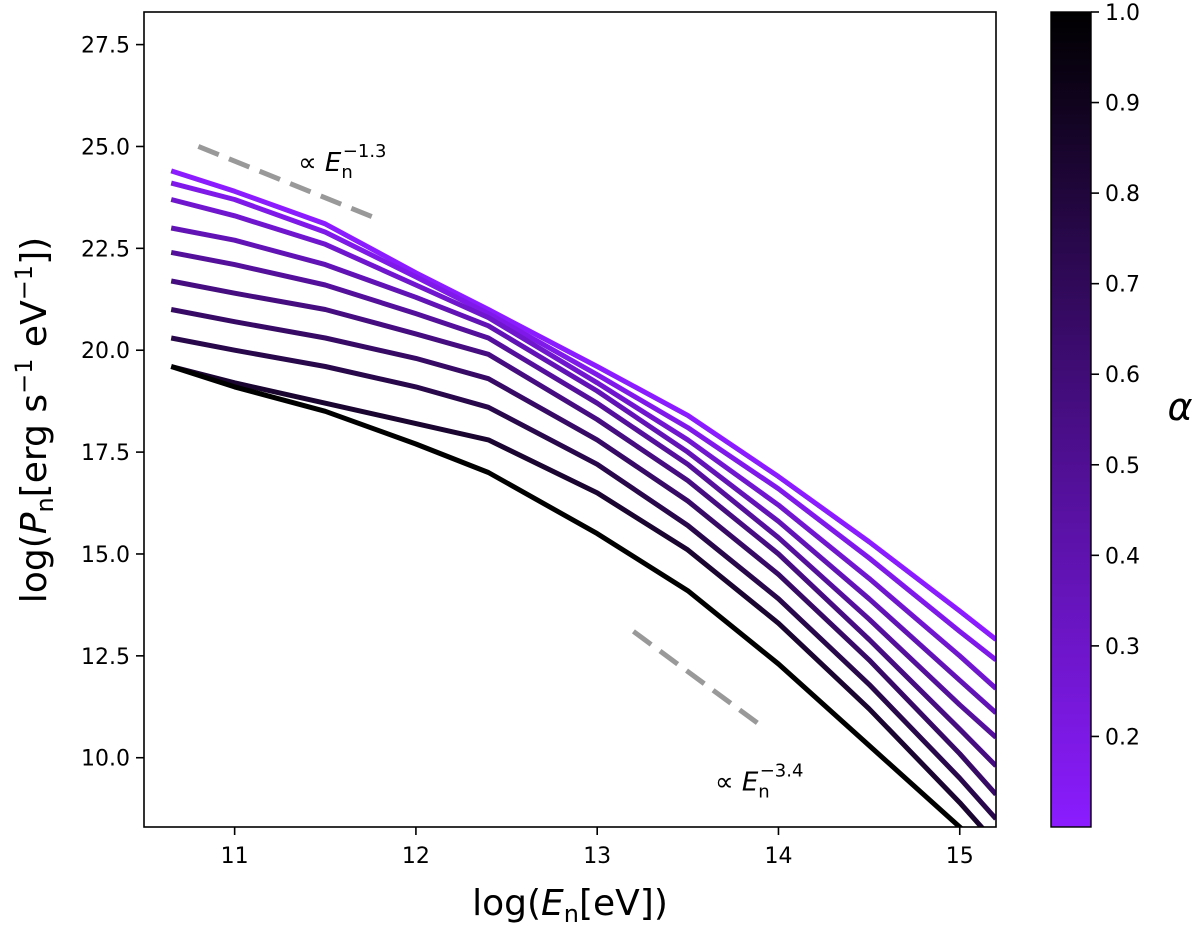 Image resolution: width=1200 pixels, height=927 pixels. I want to click on colorbar-tick-label: 0.6, so click(1122, 375).